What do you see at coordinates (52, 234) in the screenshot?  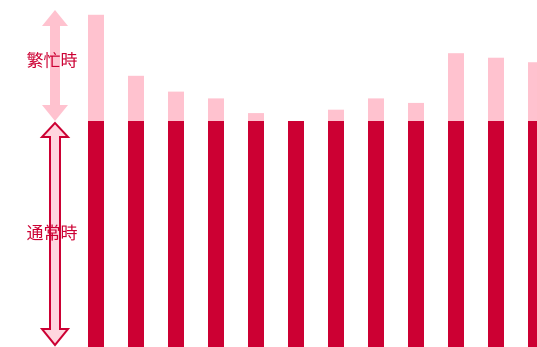 I see `legend-label: 通常時` at bounding box center [52, 234].